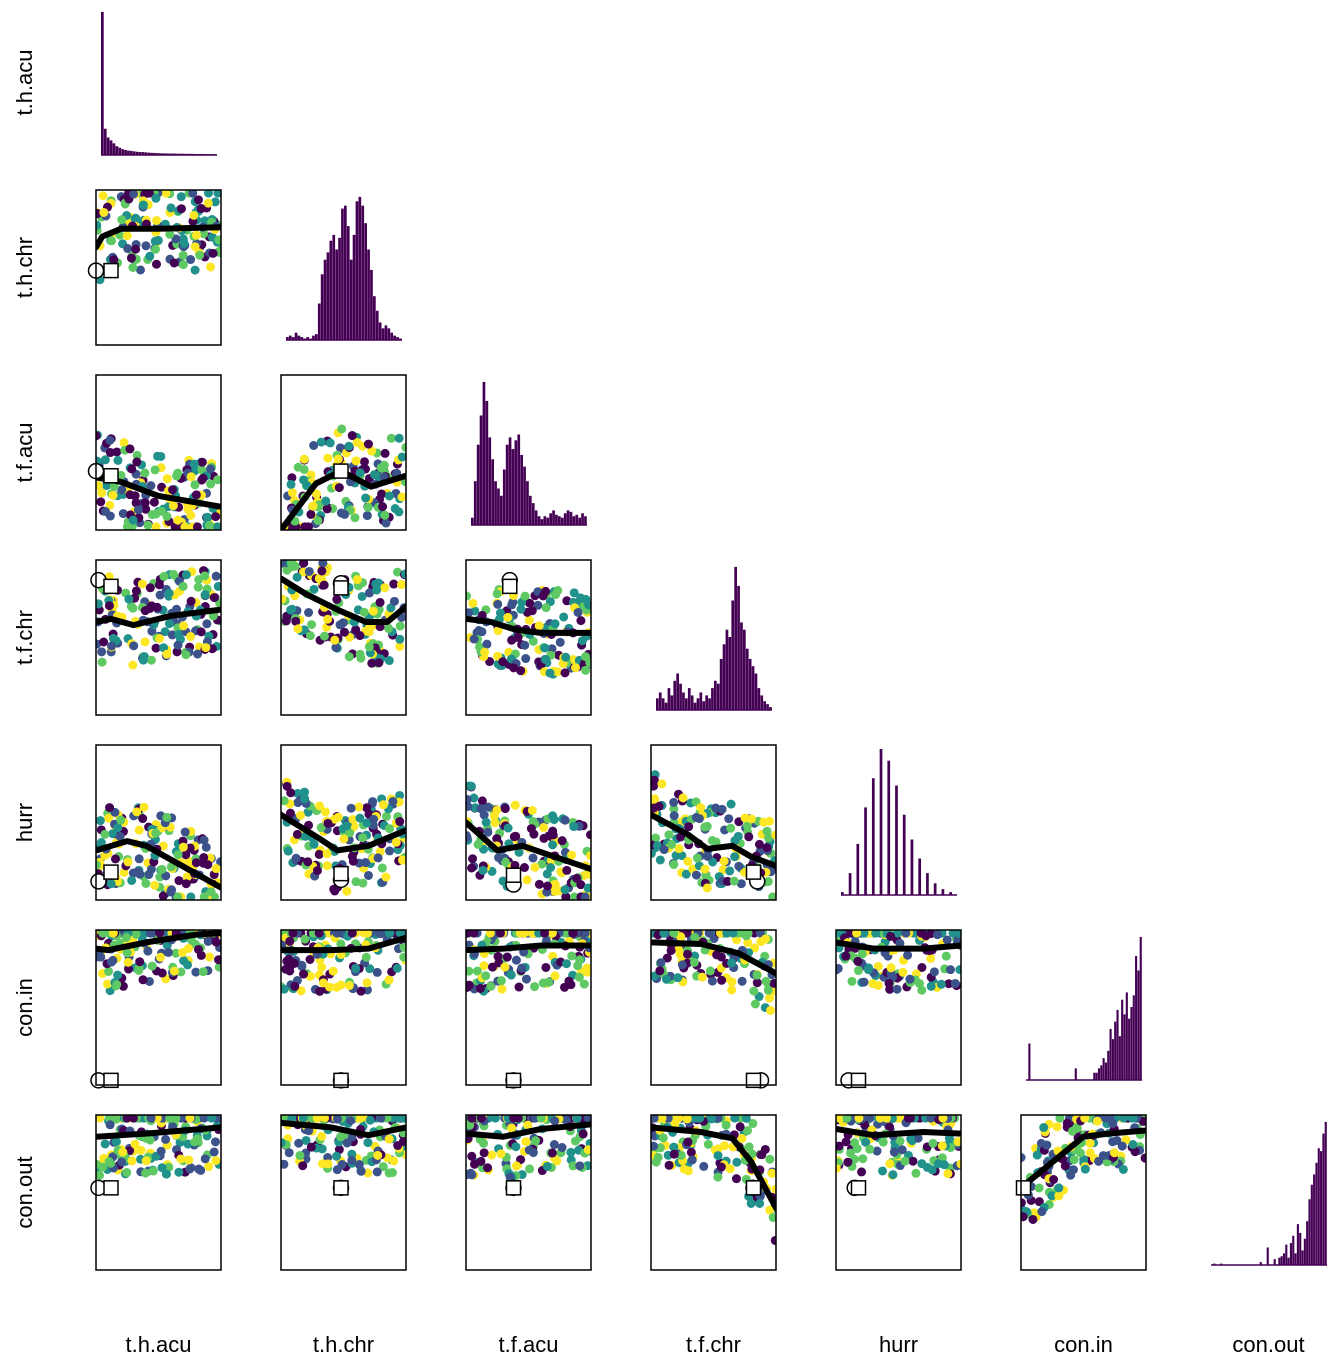 The image size is (1333, 1357). What do you see at coordinates (156, 1192) in the screenshot?
I see `scatter-panel-con-out-vs-t-h-acu` at bounding box center [156, 1192].